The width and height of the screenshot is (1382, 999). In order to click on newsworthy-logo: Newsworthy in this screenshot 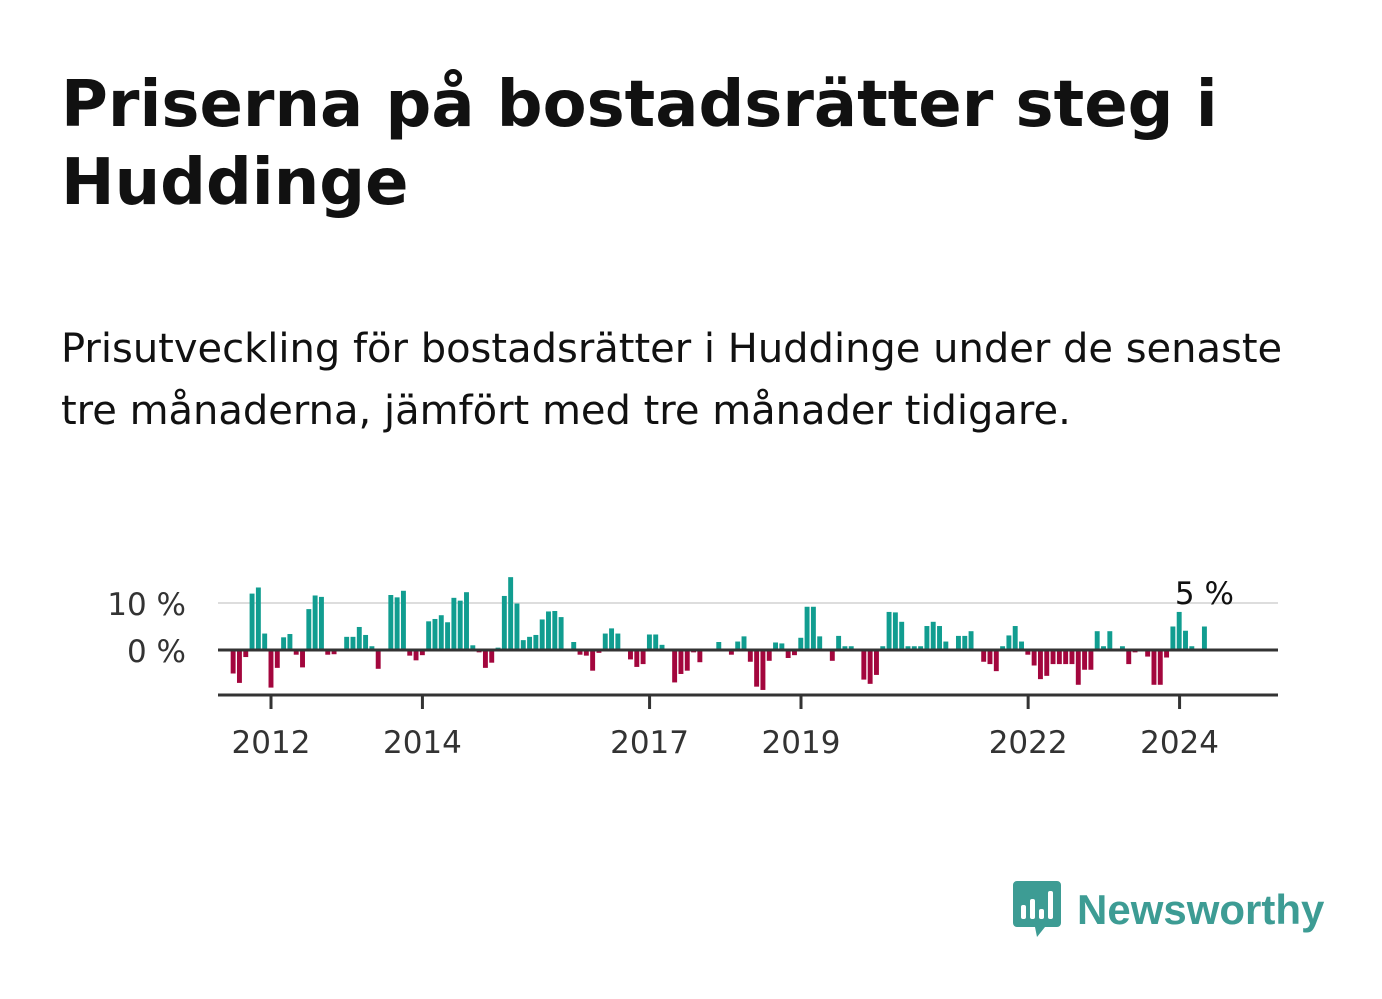, I will do `click(1167, 910)`.